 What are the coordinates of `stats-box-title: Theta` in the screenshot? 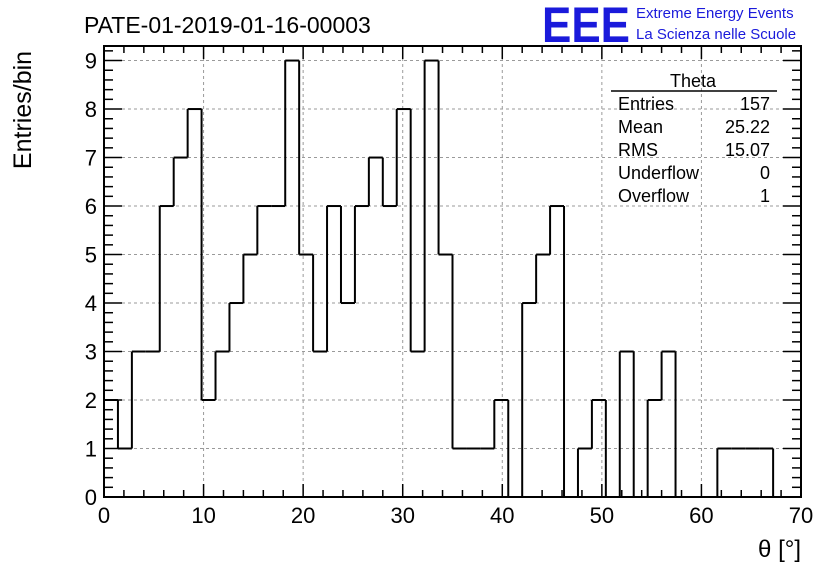 It's located at (693, 81).